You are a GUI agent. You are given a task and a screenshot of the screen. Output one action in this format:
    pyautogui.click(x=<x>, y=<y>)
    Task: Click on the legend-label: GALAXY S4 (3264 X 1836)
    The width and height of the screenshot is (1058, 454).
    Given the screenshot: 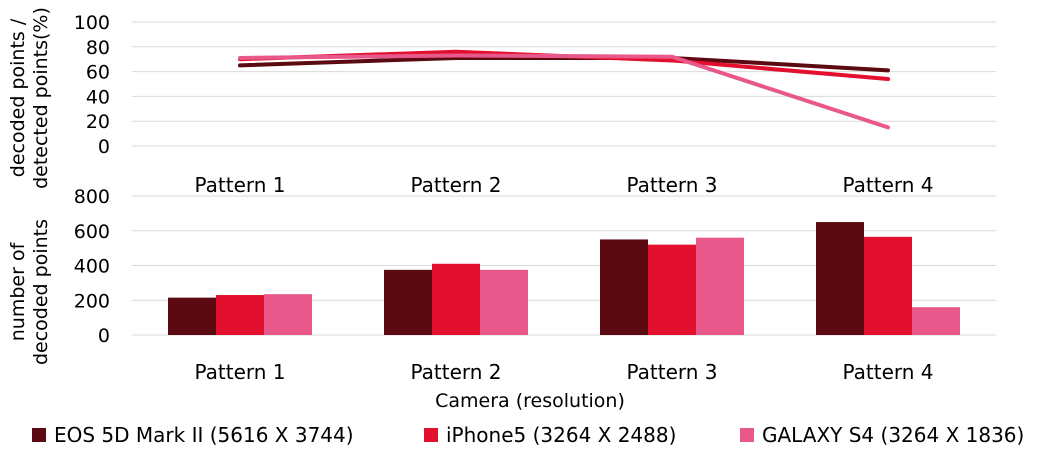 What is the action you would take?
    pyautogui.click(x=893, y=435)
    